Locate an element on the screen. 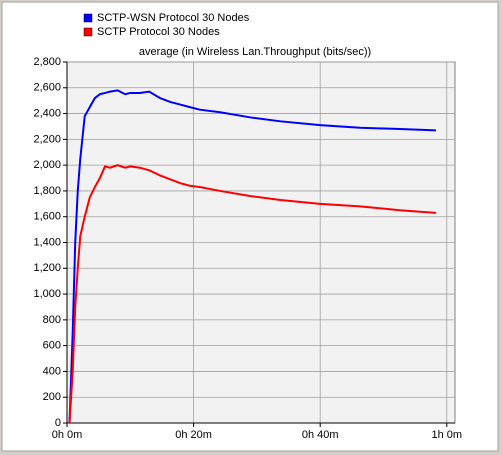  y-tick-label: 0 is located at coordinates (58, 423).